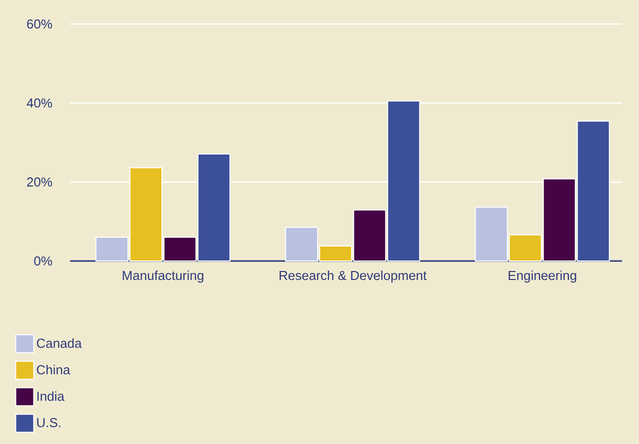 This screenshot has height=444, width=639. What do you see at coordinates (353, 276) in the screenshot?
I see `x-tick-label: Research & Development` at bounding box center [353, 276].